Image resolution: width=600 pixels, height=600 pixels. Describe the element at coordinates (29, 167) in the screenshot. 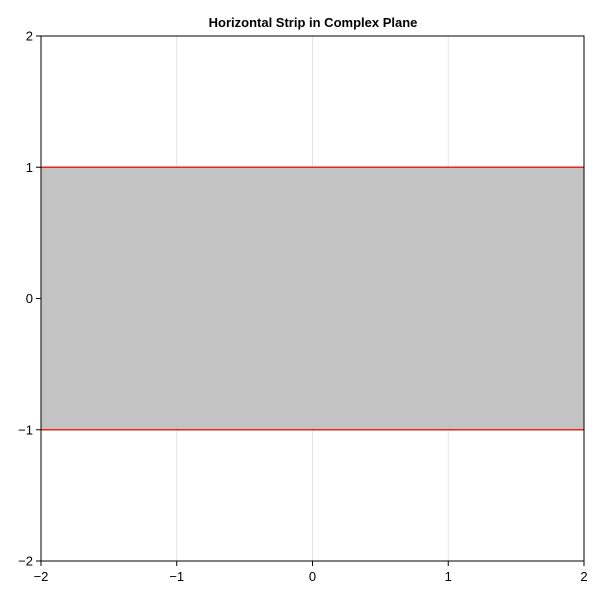

I see `y-tick-label-3: 1` at that location.